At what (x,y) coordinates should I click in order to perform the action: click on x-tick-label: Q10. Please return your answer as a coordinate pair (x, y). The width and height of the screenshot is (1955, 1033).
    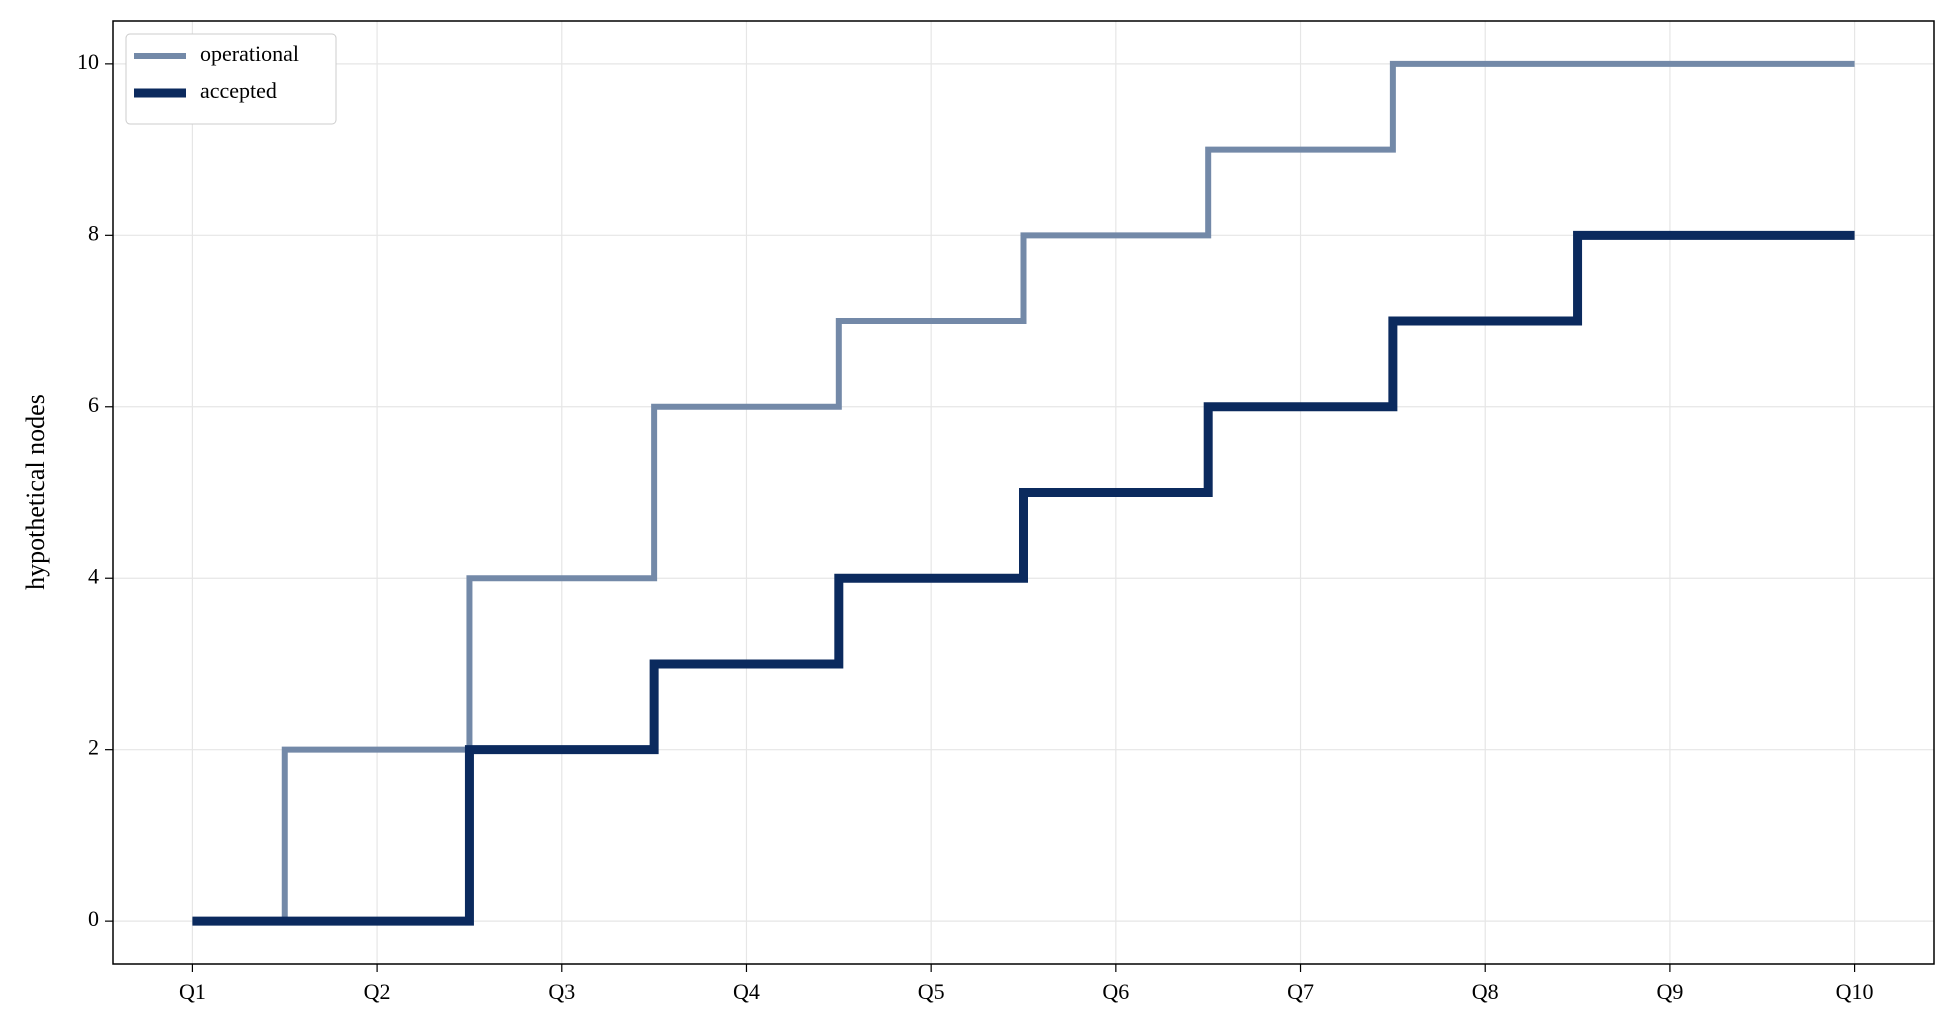
    Looking at the image, I should click on (1855, 991).